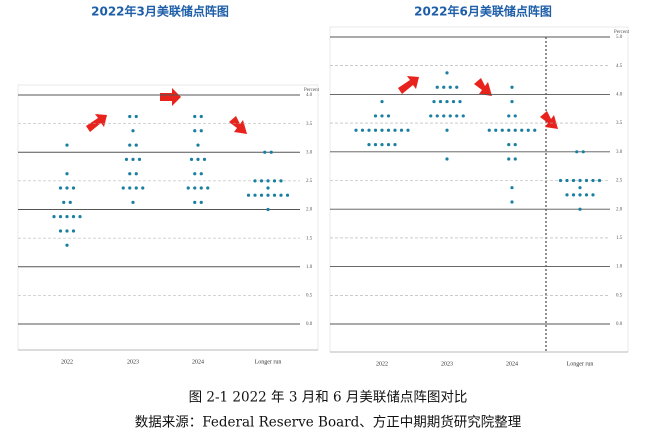  Describe the element at coordinates (619, 123) in the screenshot. I see `y-tick-label: 3.5` at that location.